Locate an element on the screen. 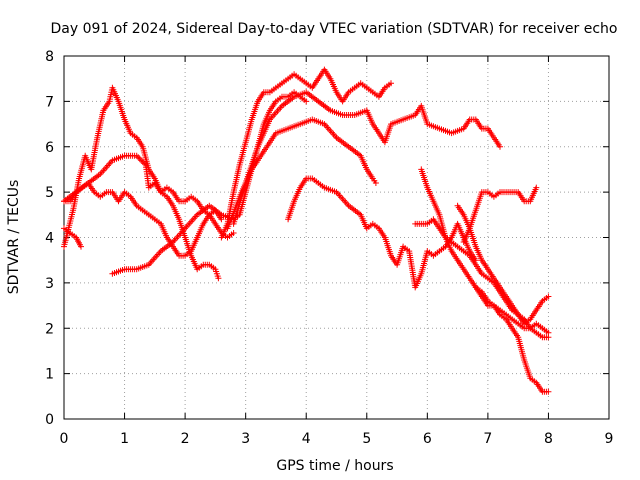 The width and height of the screenshot is (640, 480). y-tick-label: 8 is located at coordinates (49, 57).